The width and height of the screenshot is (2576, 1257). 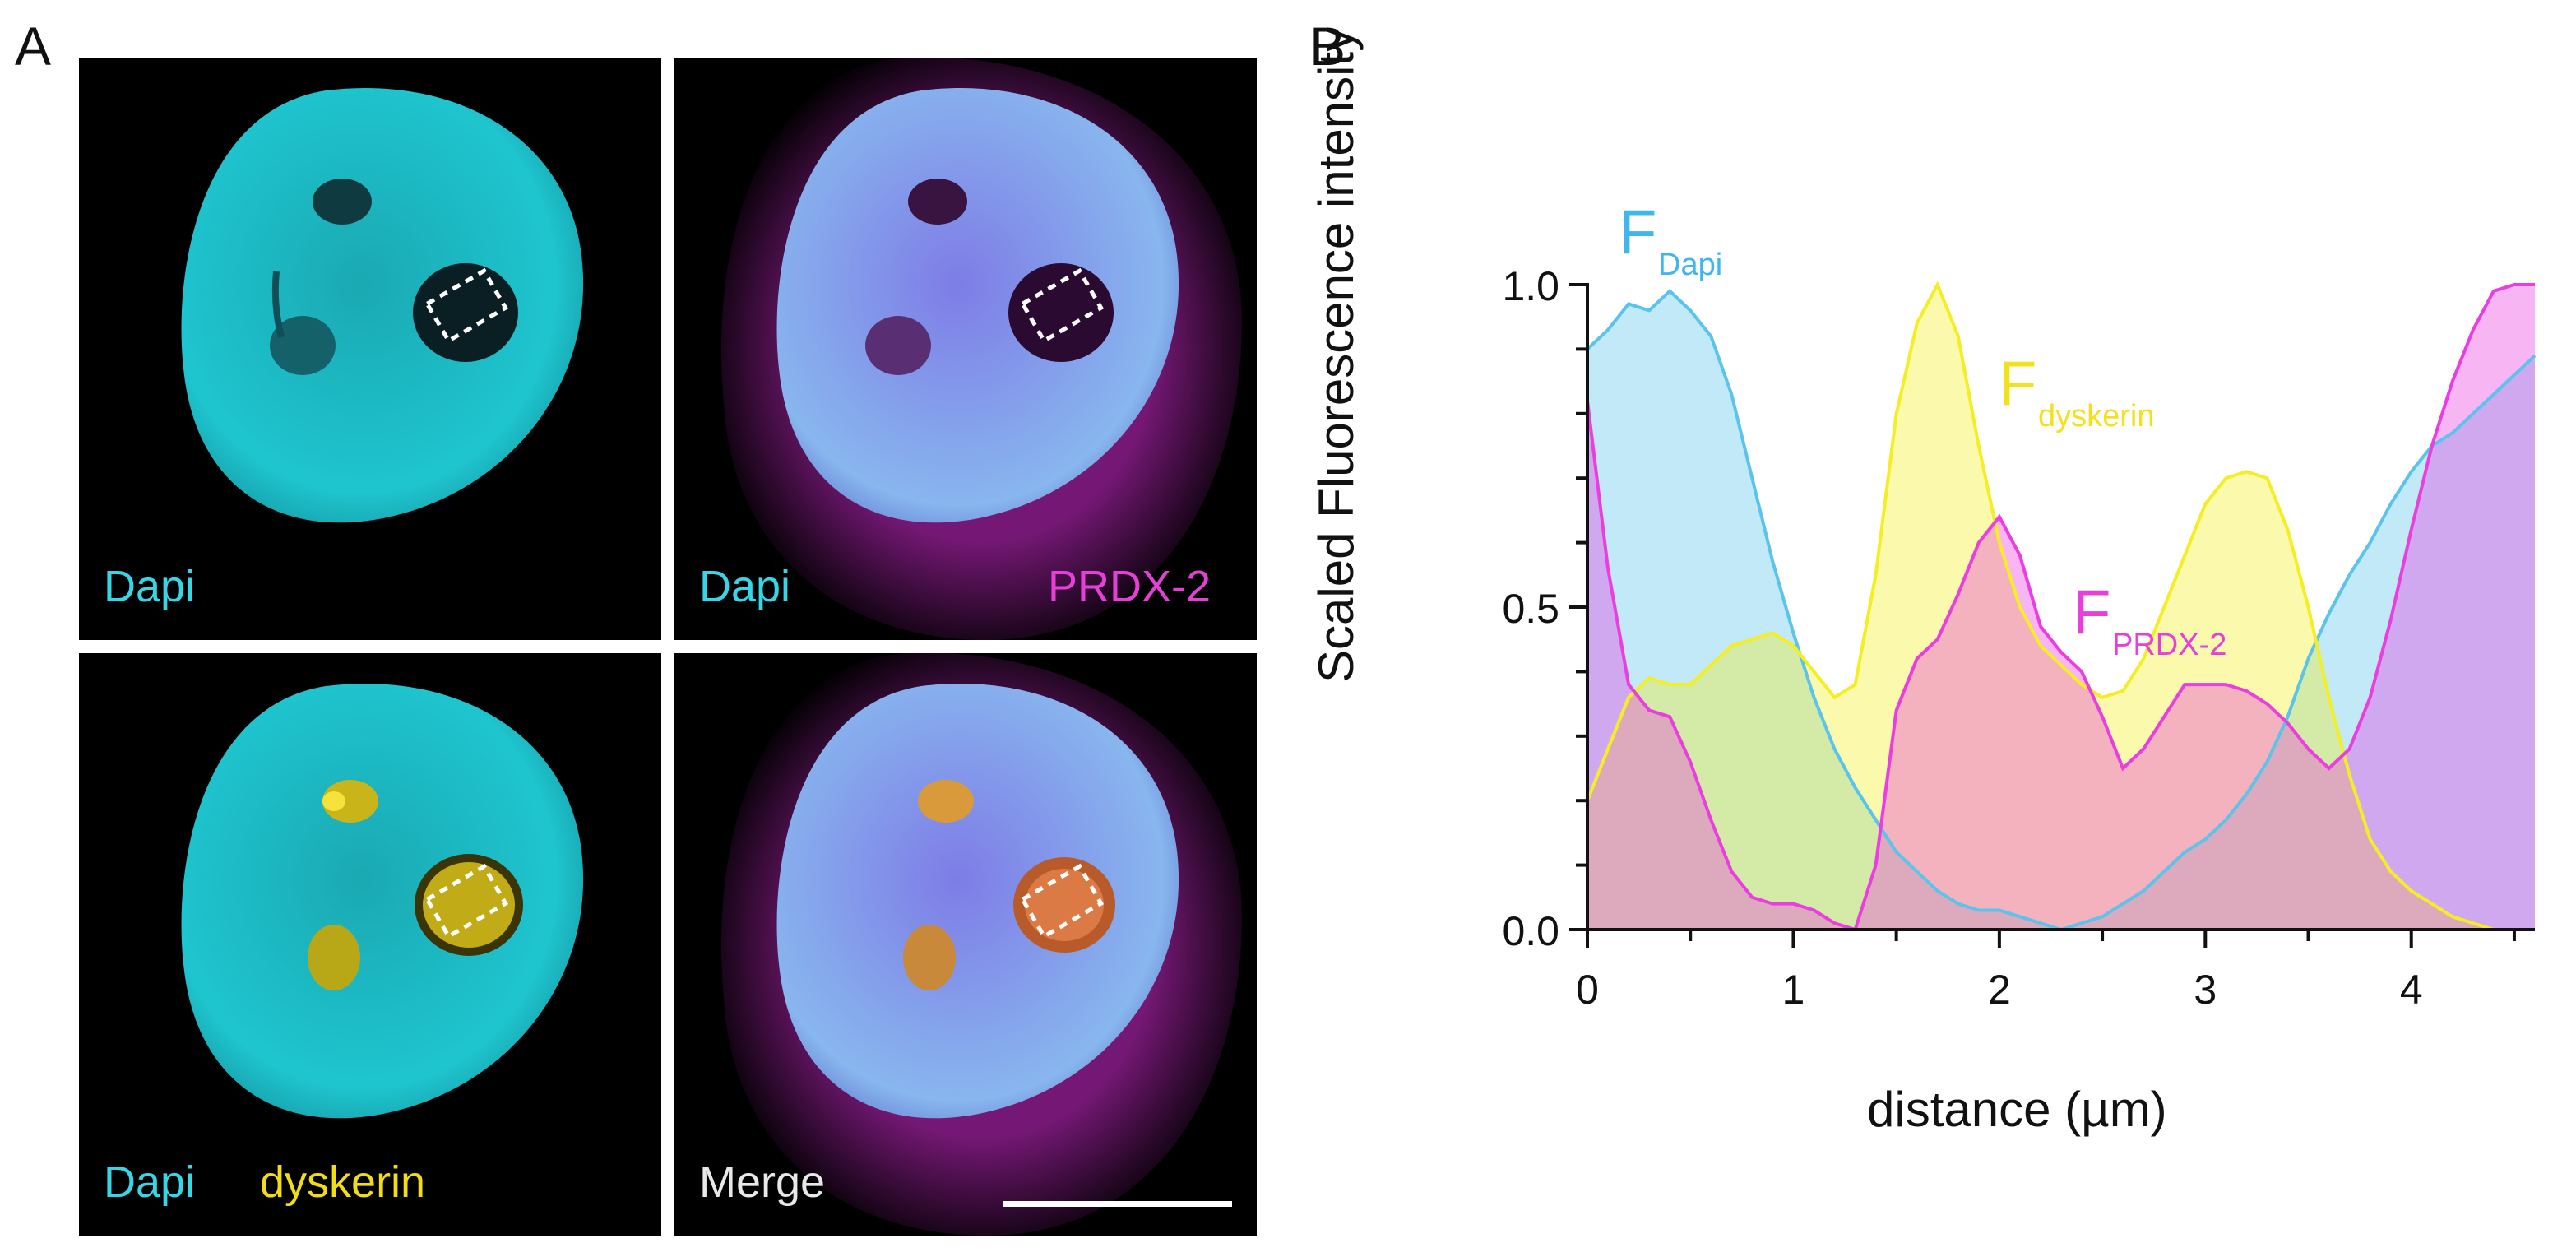 I want to click on x-tick-label: 0, so click(x=1588, y=990).